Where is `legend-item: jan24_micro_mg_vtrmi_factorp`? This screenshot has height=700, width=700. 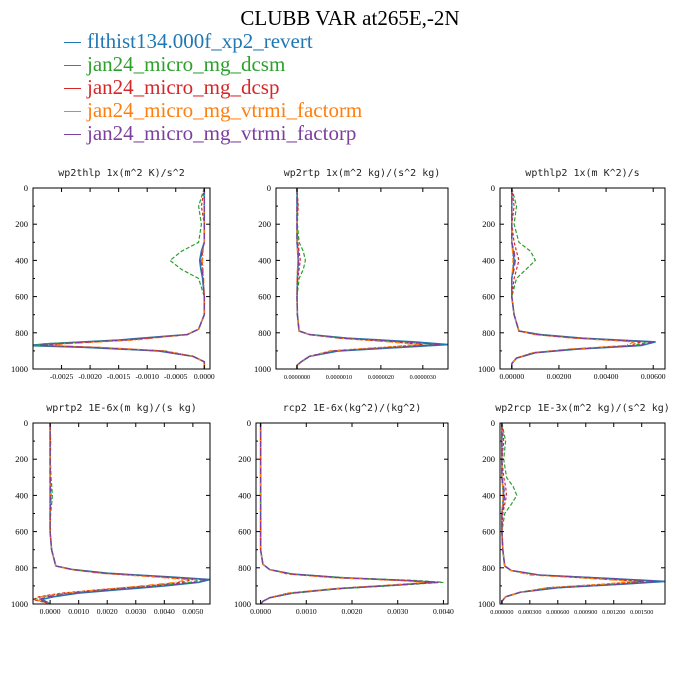 legend-item: jan24_micro_mg_vtrmi_factorp is located at coordinates (213, 133).